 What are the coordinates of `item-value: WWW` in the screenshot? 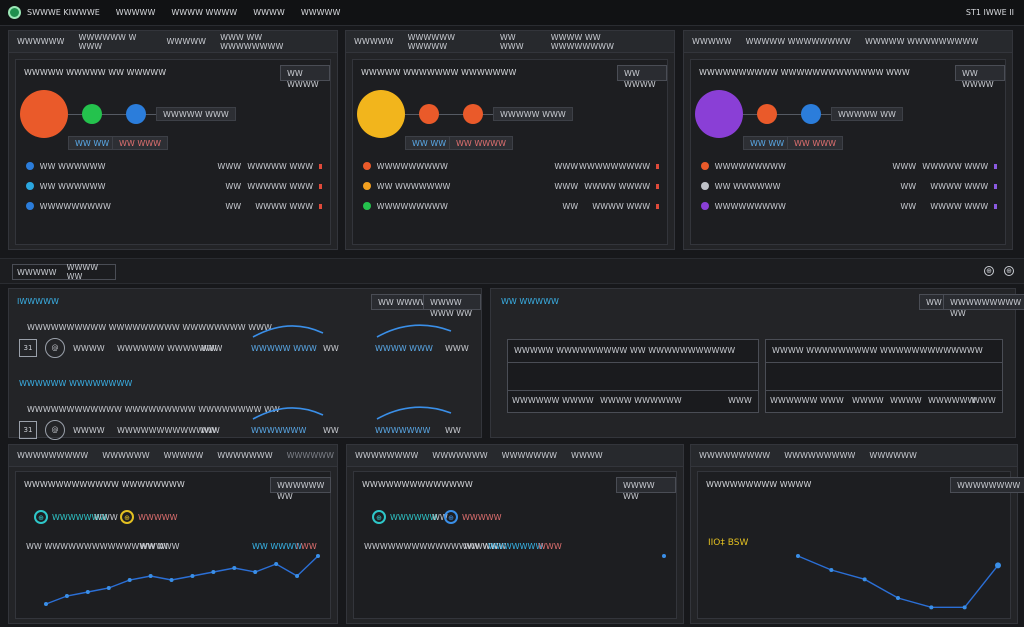 It's located at (229, 166).